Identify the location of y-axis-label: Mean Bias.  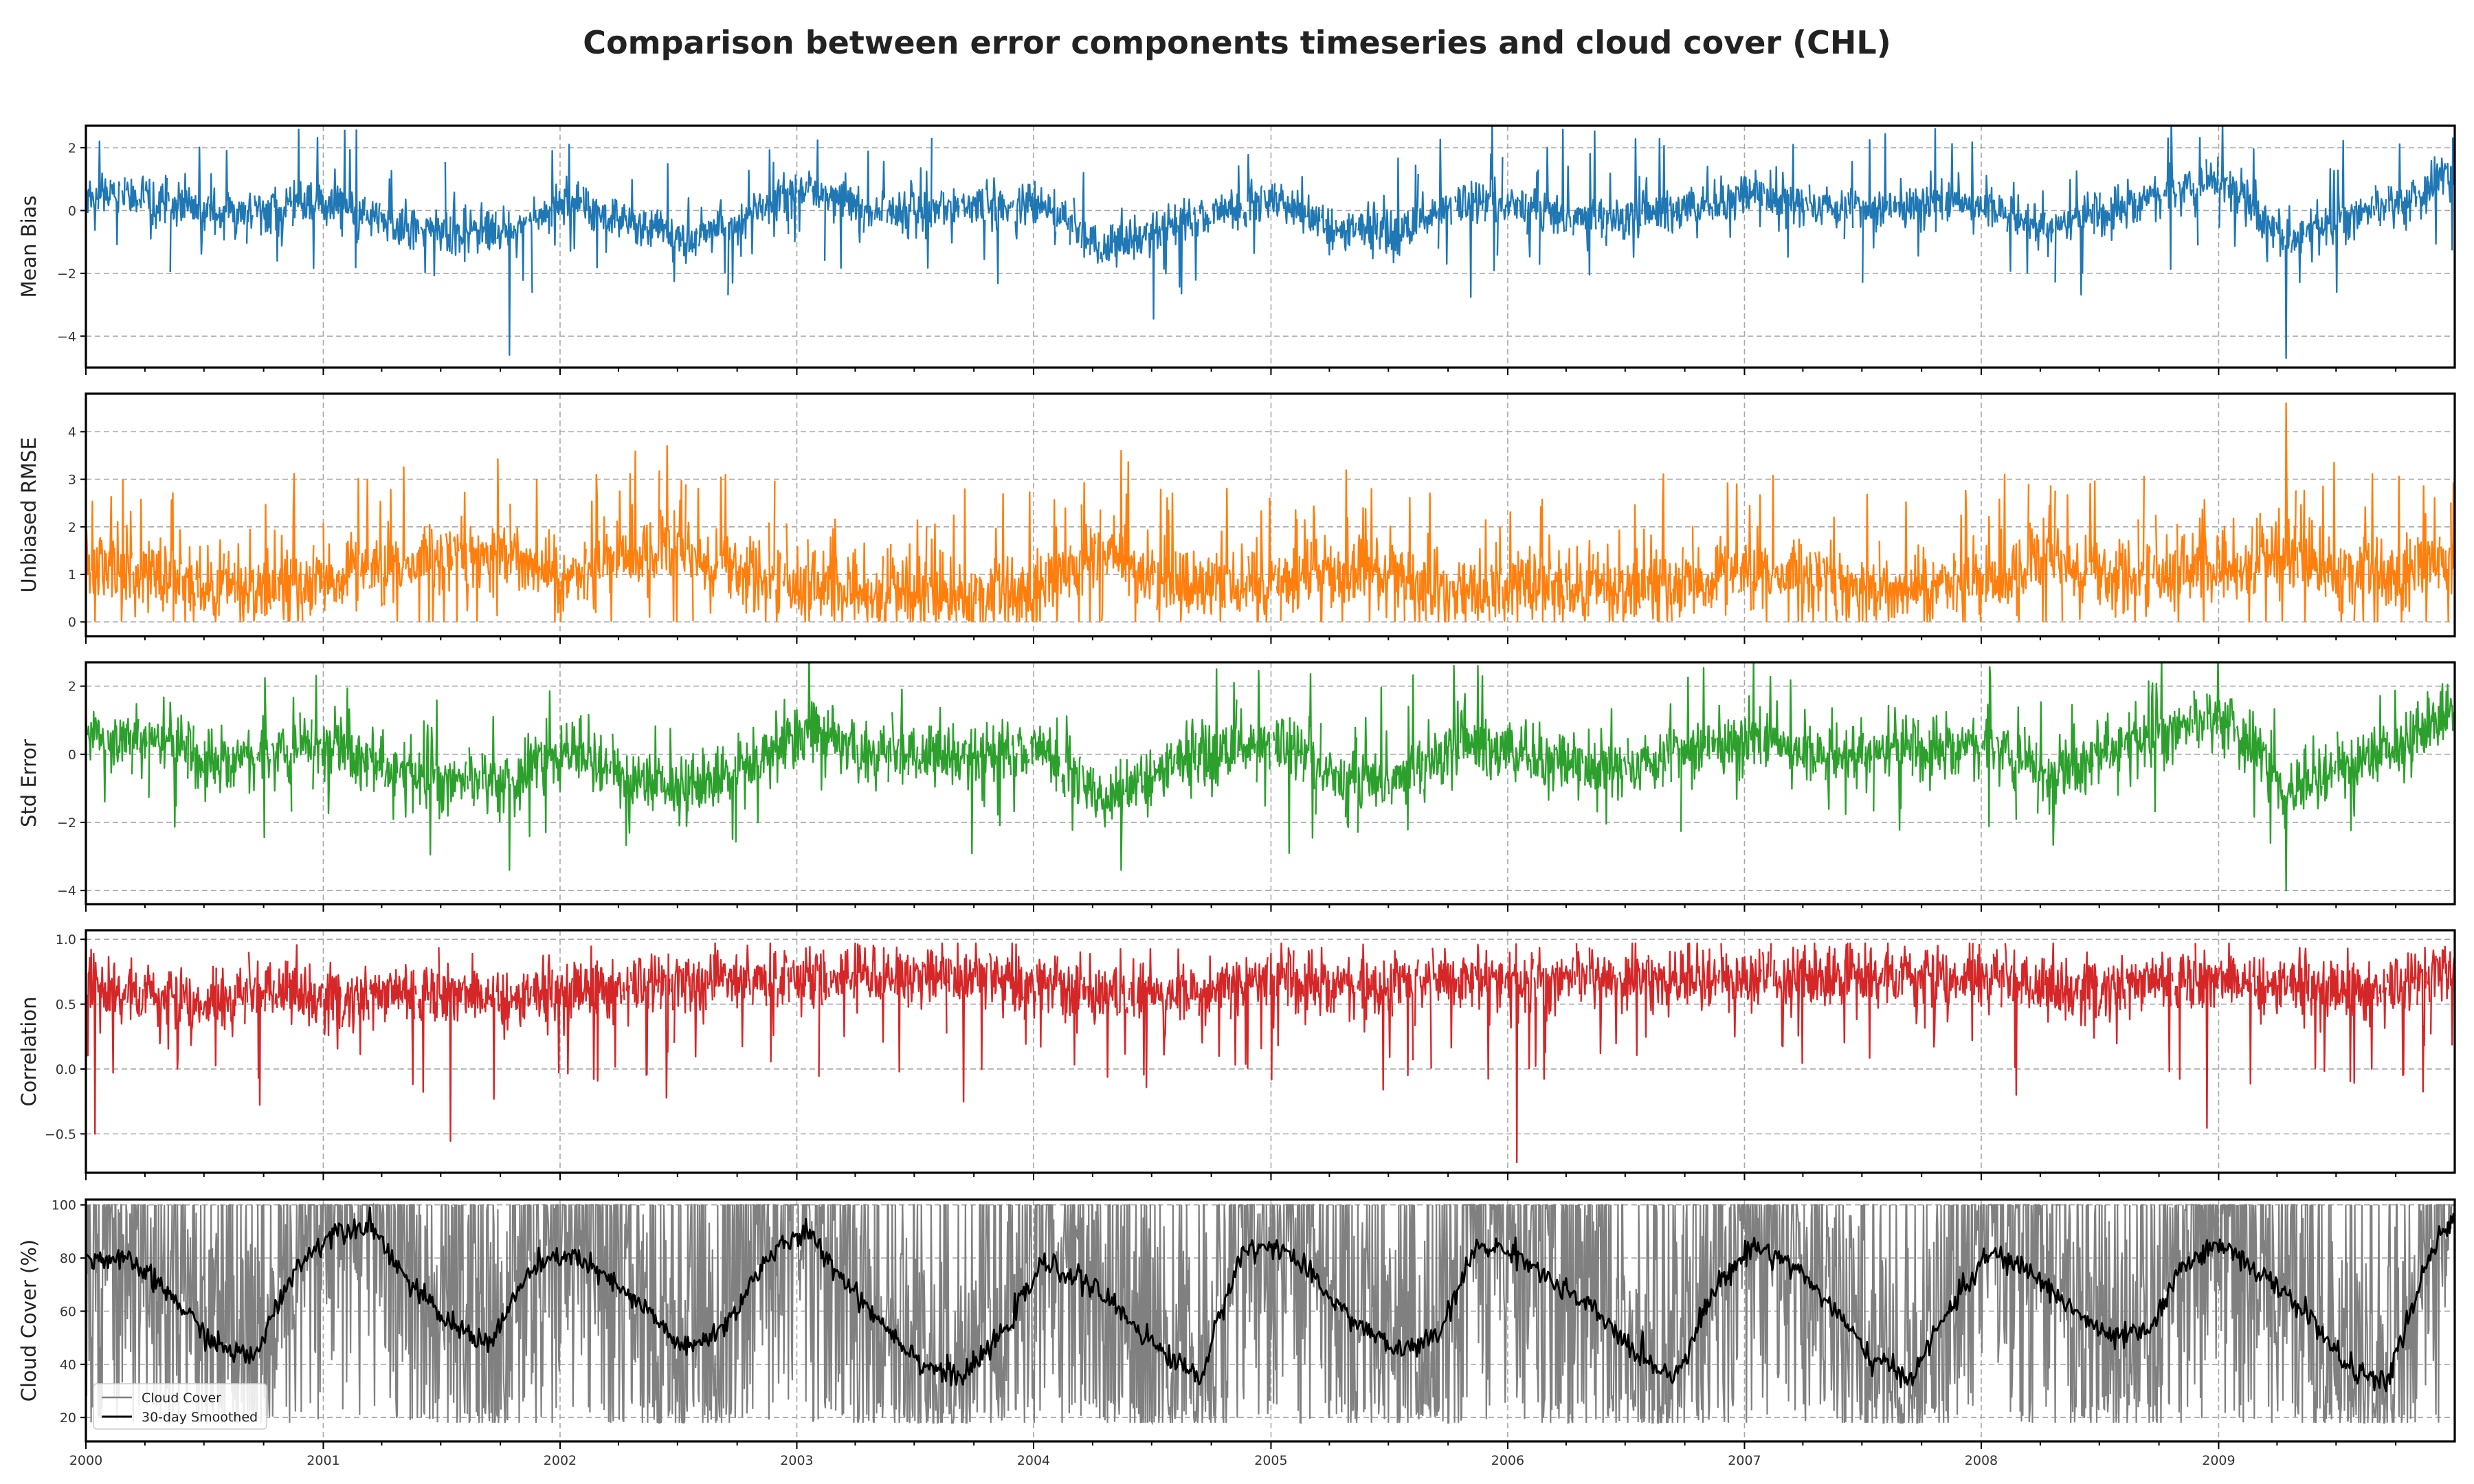
(29, 246).